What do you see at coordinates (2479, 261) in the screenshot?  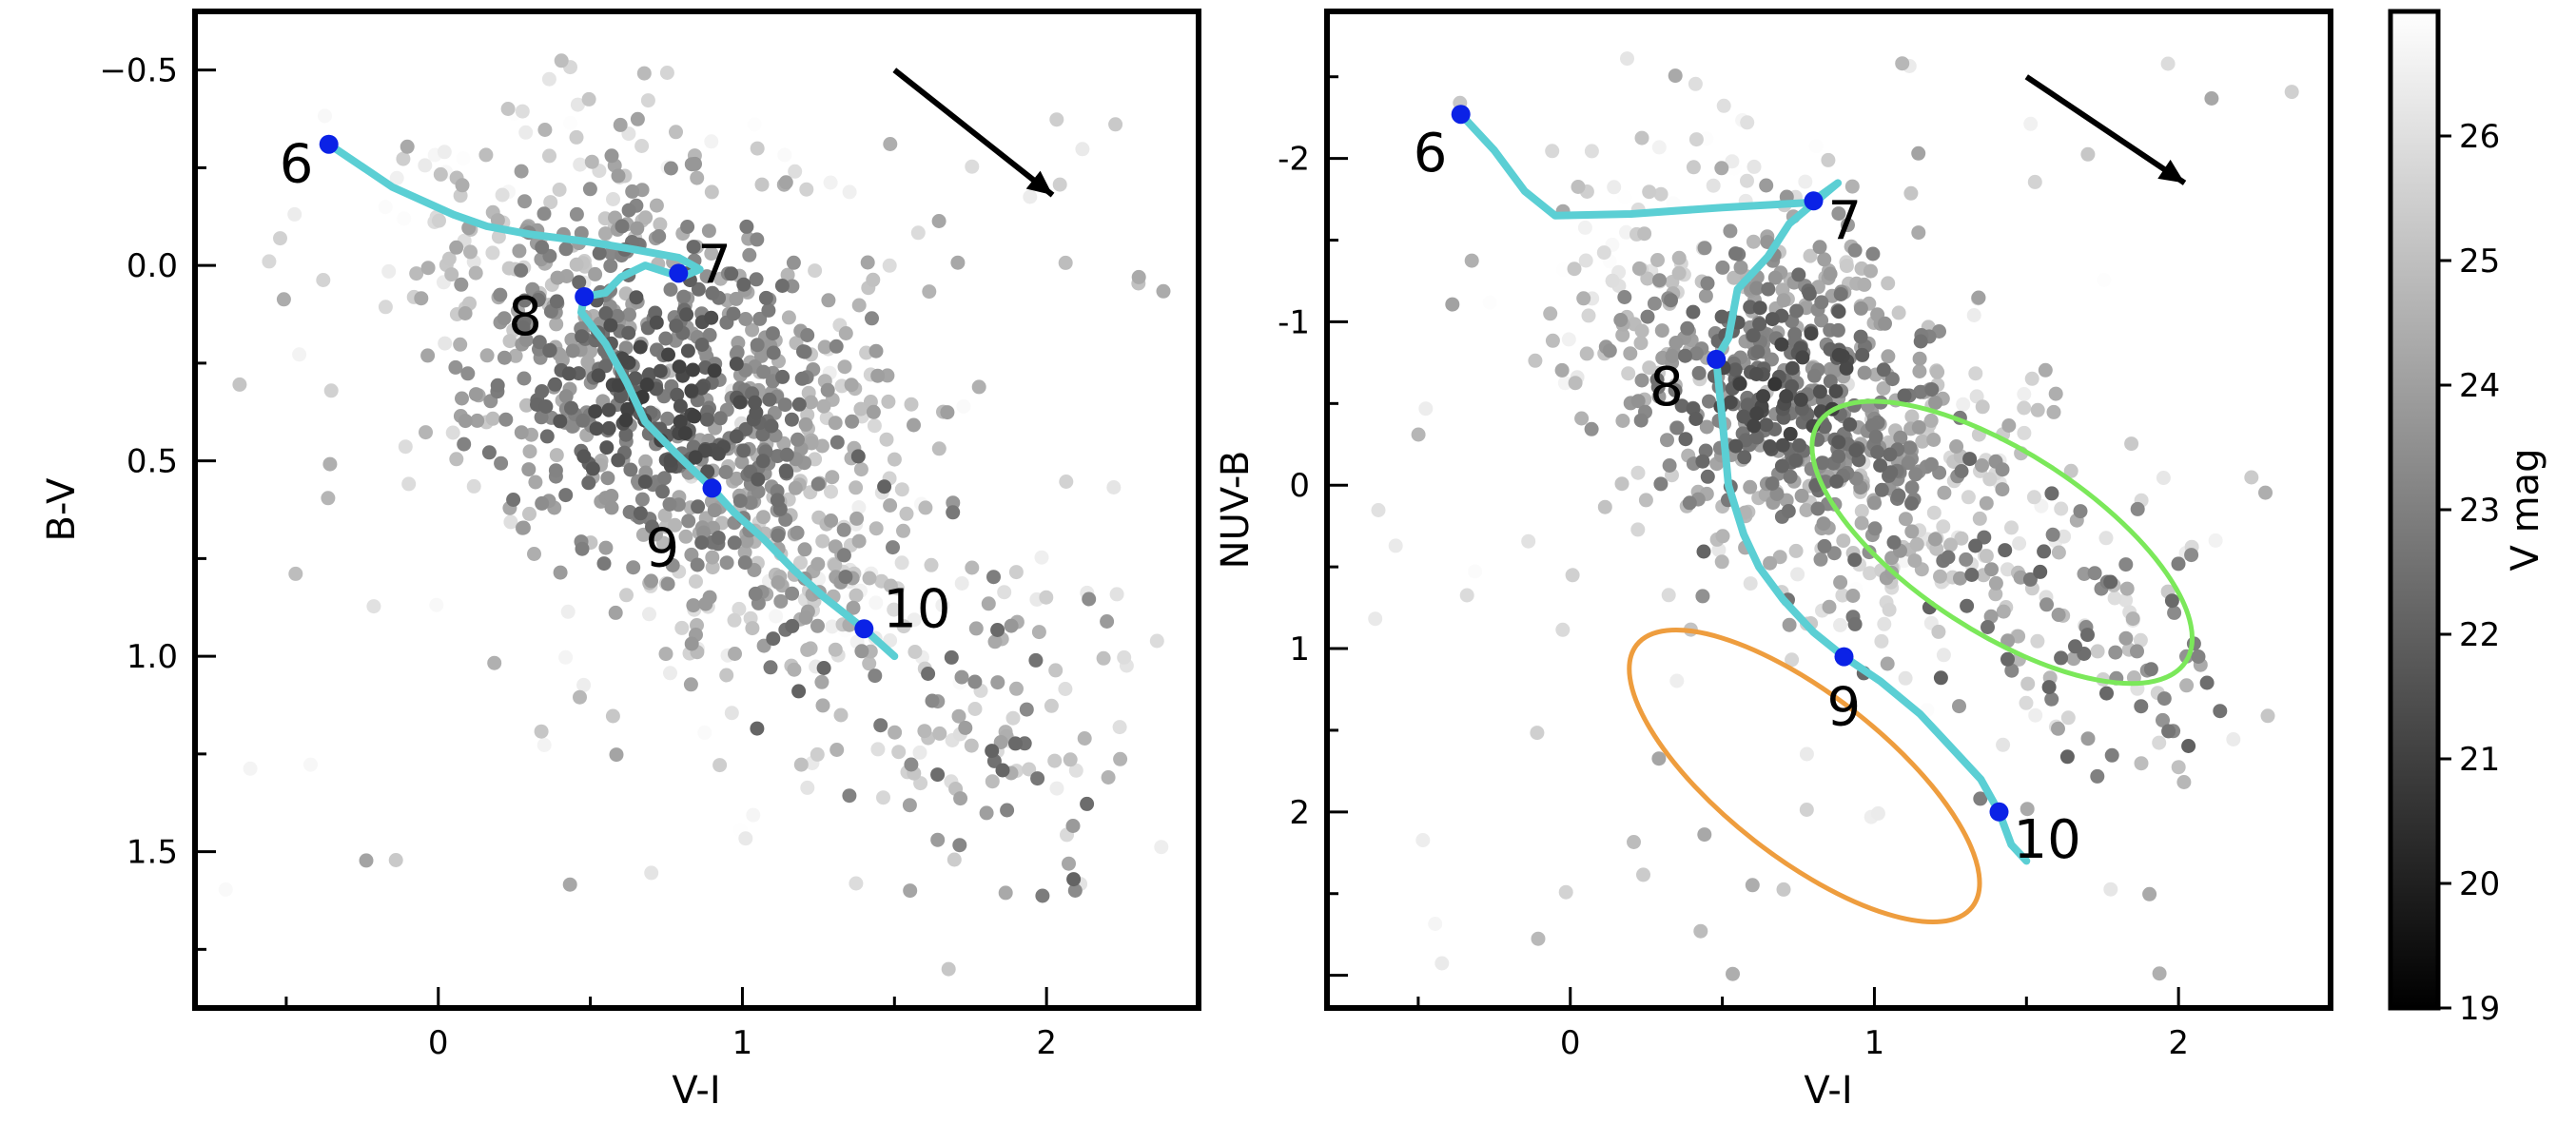 I see `colorbar-tick-label: 25` at bounding box center [2479, 261].